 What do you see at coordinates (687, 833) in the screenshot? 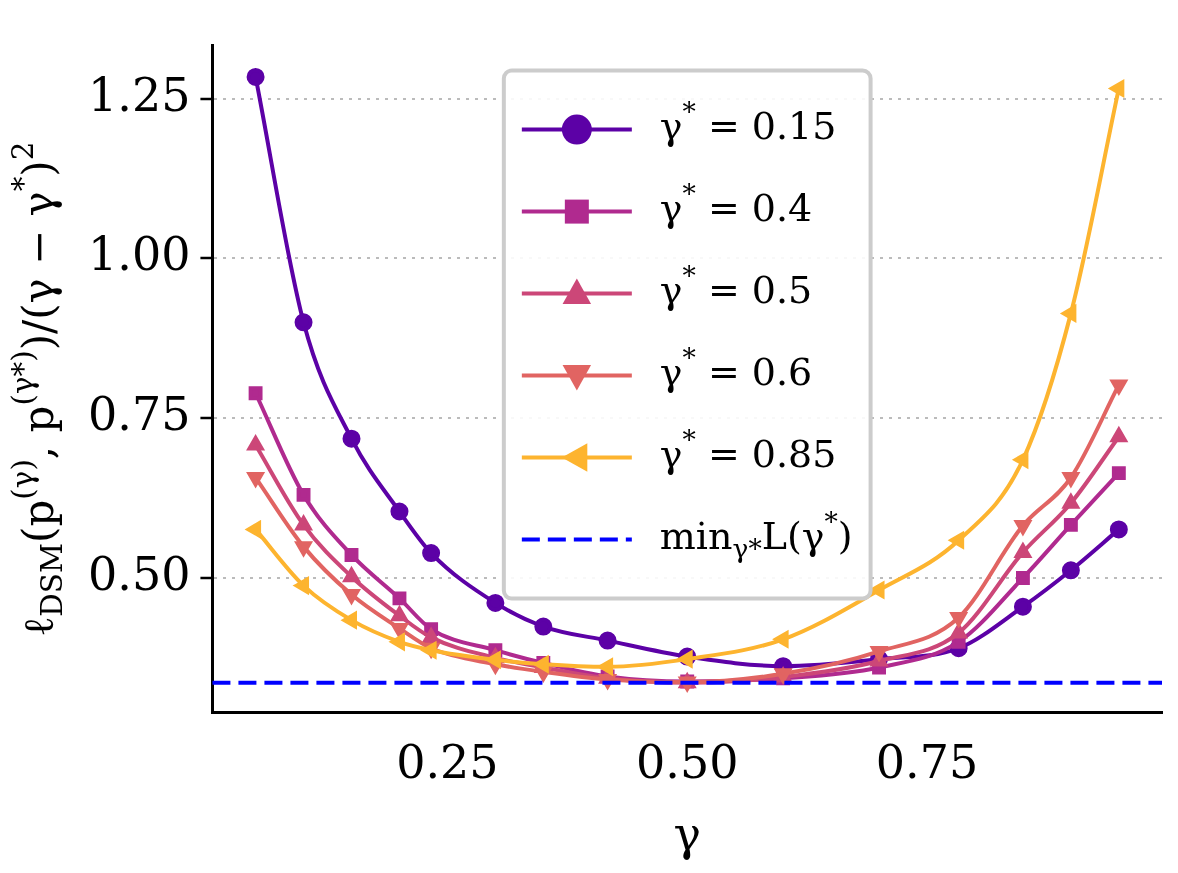
I see `x-axis-title: γ` at bounding box center [687, 833].